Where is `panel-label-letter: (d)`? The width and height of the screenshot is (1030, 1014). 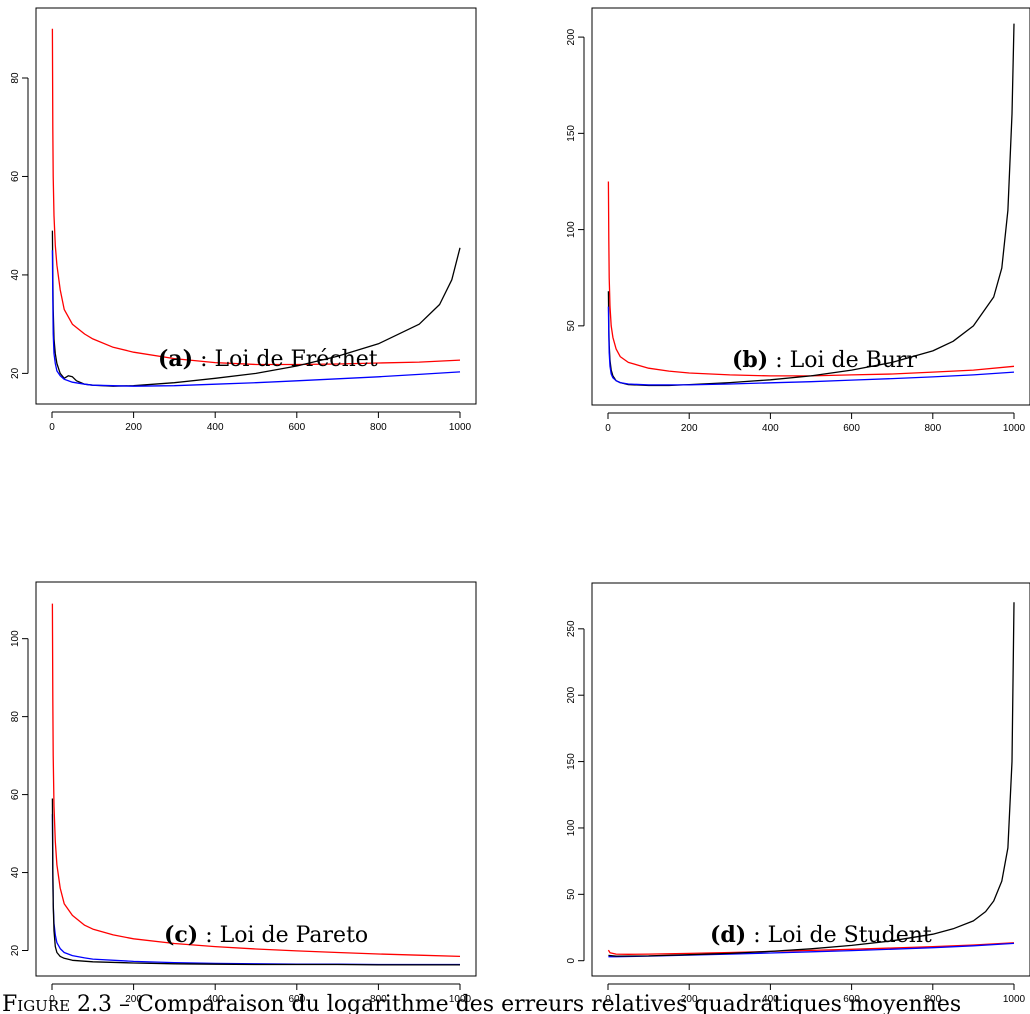
panel-label-letter: (d) is located at coordinates (728, 935).